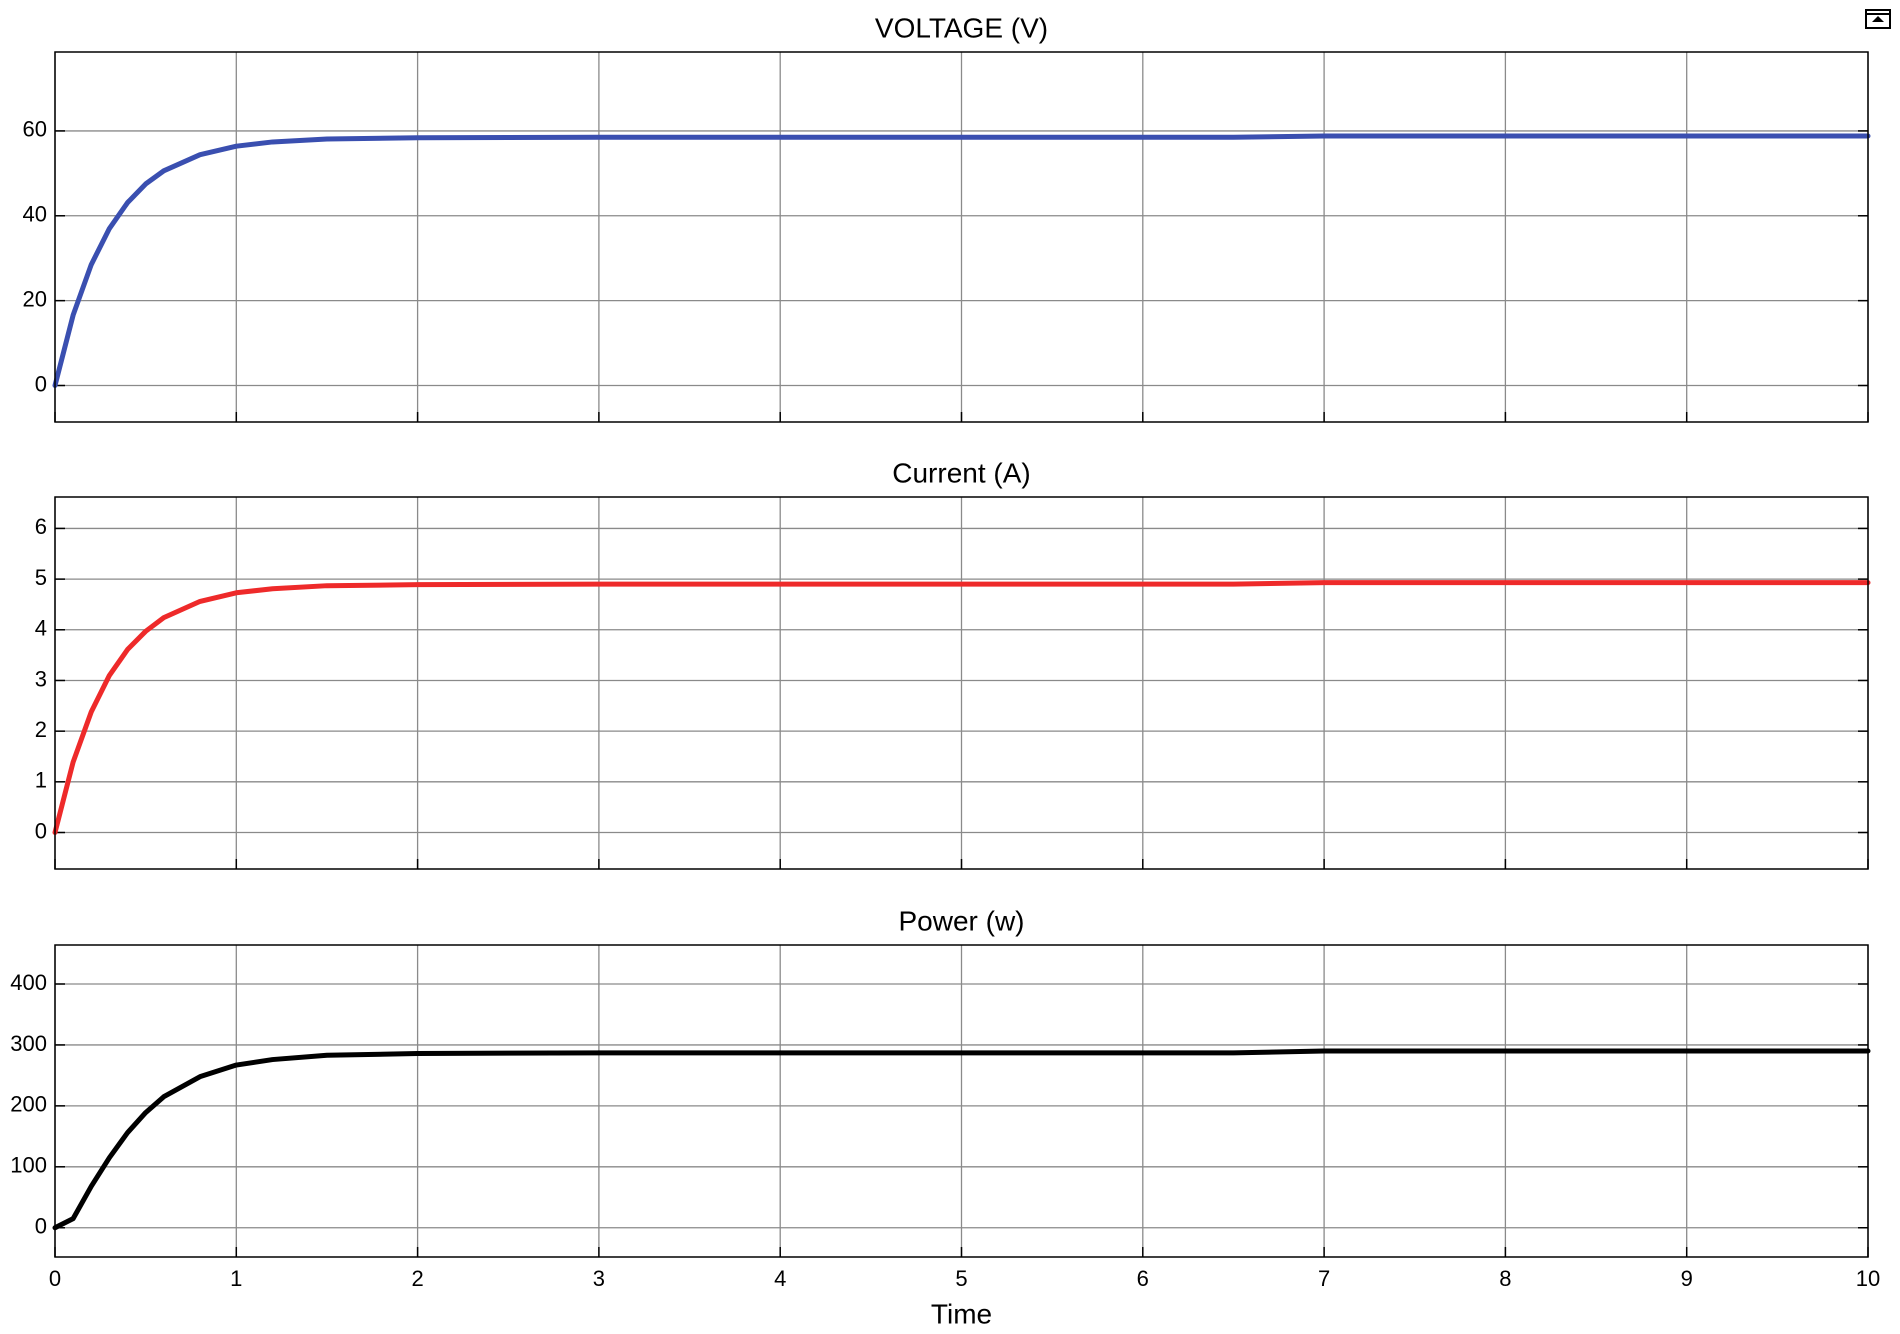 This screenshot has width=1900, height=1334. I want to click on y-tick-label: 20, so click(35, 298).